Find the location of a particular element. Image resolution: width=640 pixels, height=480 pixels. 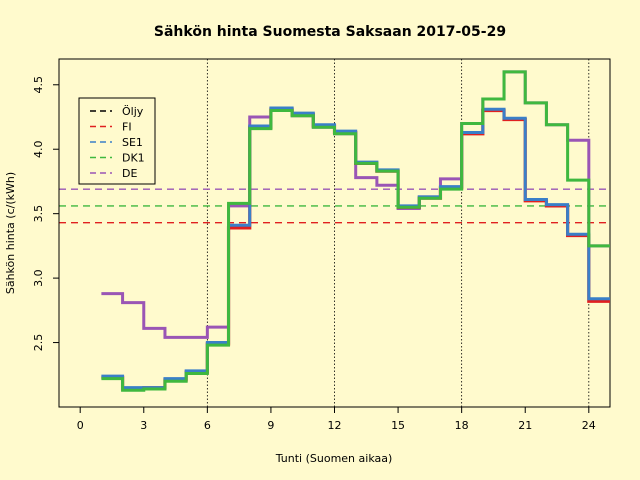

y-axis: 2.5 3.0 3.5 4.0 4.5 is located at coordinates (46, 214).